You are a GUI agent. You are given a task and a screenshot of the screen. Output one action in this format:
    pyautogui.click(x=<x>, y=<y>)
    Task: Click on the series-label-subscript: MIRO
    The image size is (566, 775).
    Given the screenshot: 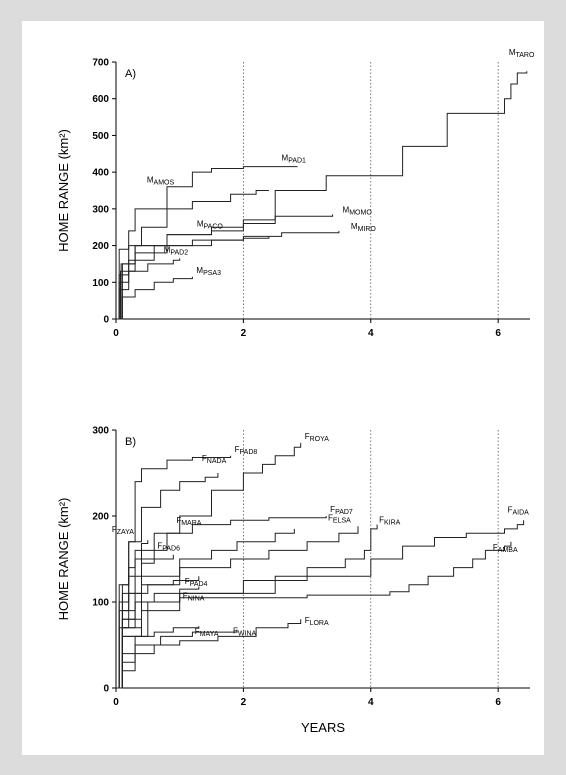 What is the action you would take?
    pyautogui.click(x=367, y=229)
    